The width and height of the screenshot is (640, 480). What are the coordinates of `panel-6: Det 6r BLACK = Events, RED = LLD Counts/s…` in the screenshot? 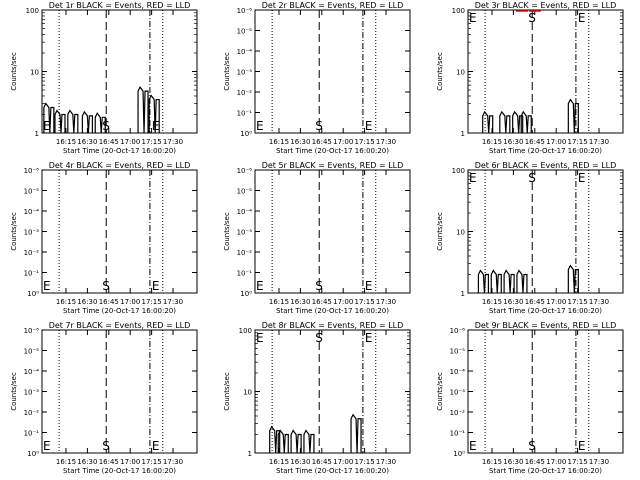 It's located at (530, 238).